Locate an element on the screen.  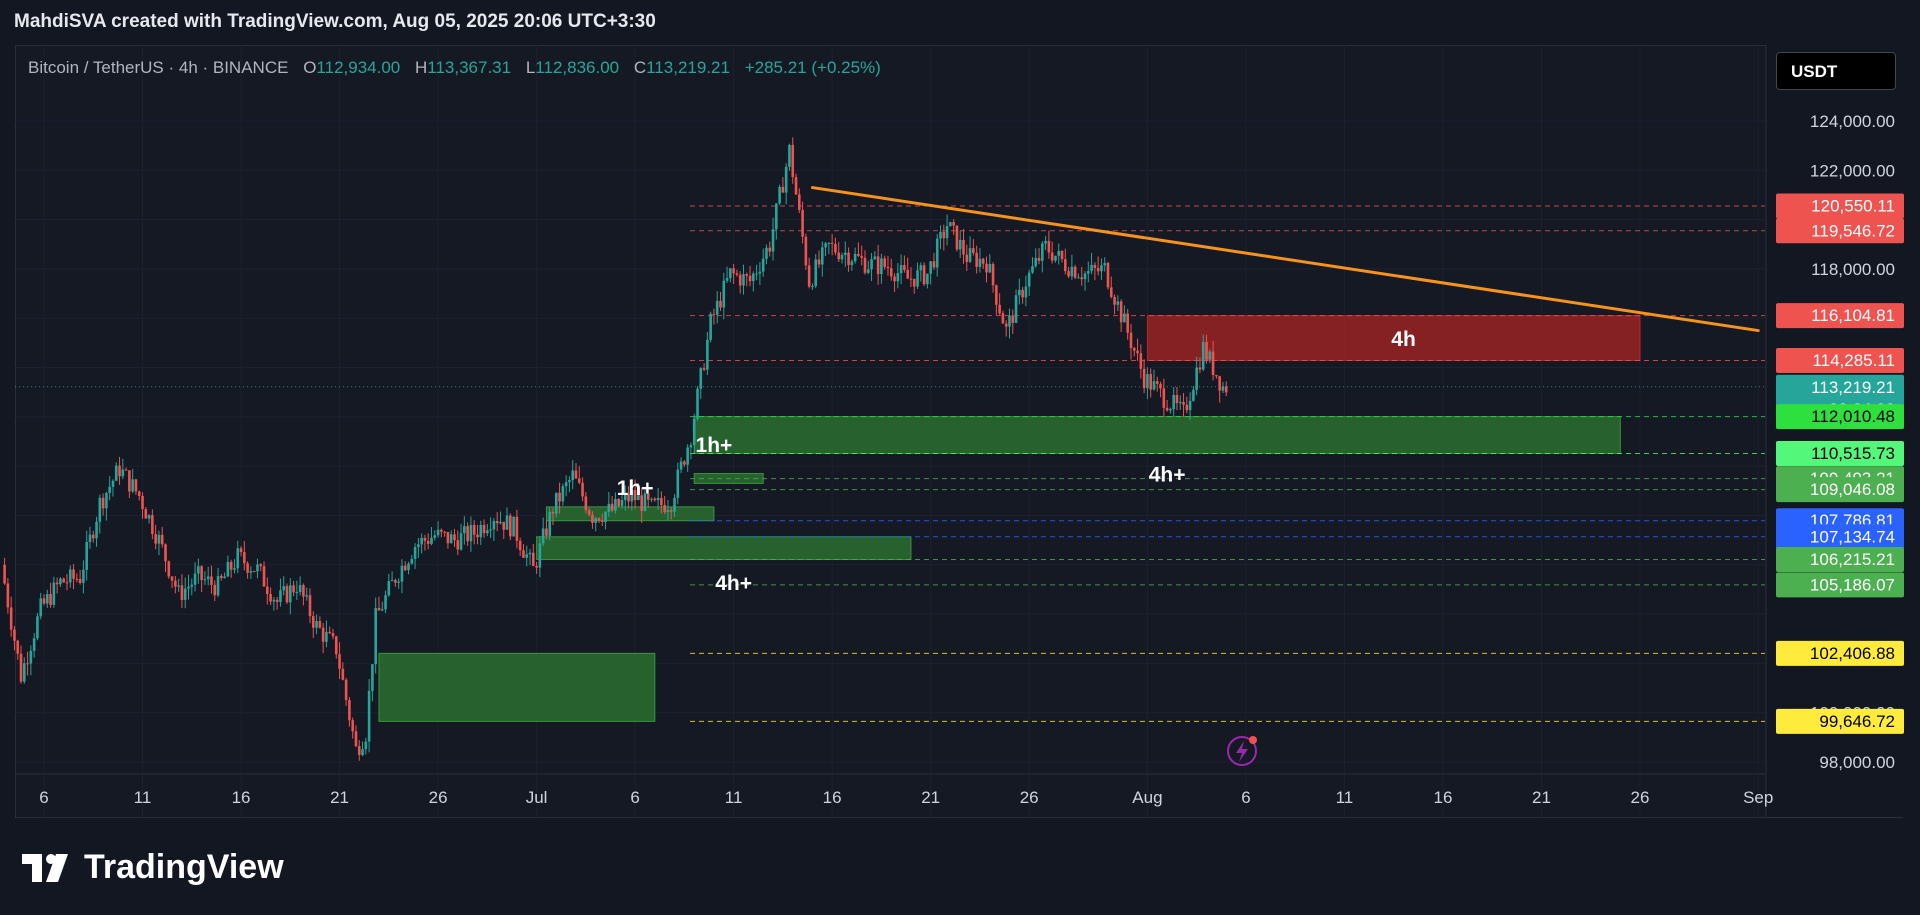
alert-dot is located at coordinates (1253, 740).